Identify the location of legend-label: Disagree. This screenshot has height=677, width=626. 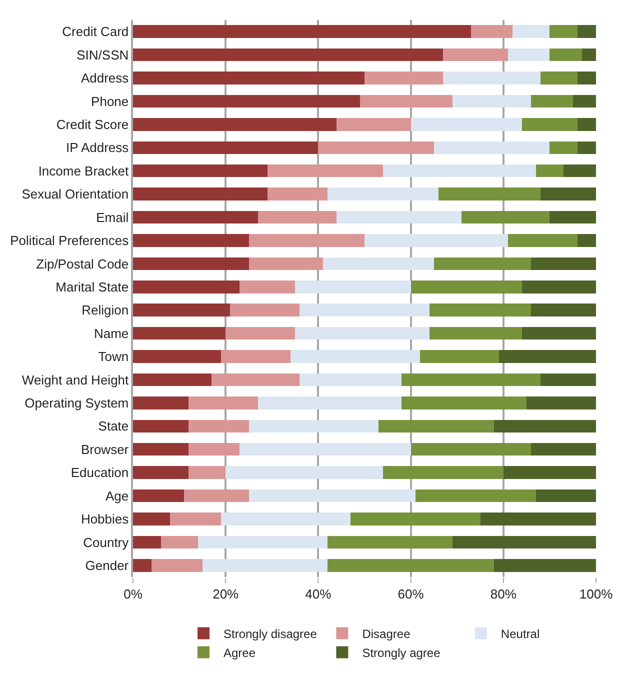
(386, 633).